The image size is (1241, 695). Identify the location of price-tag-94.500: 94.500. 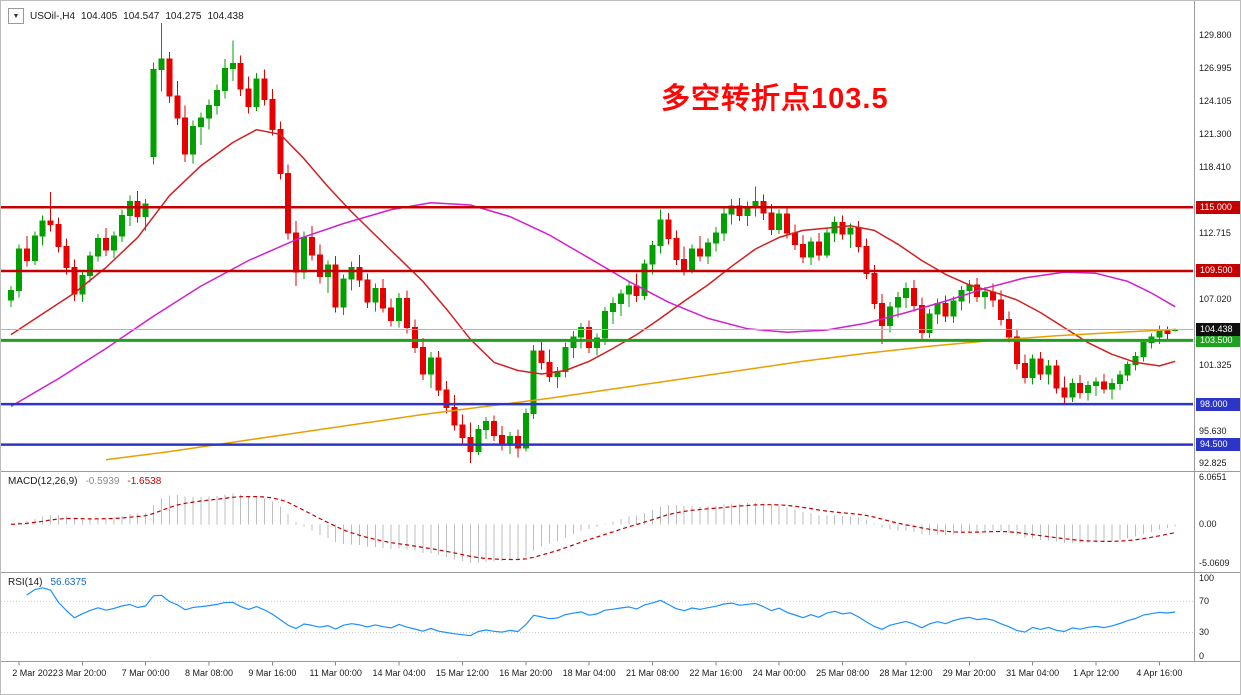
(1218, 445).